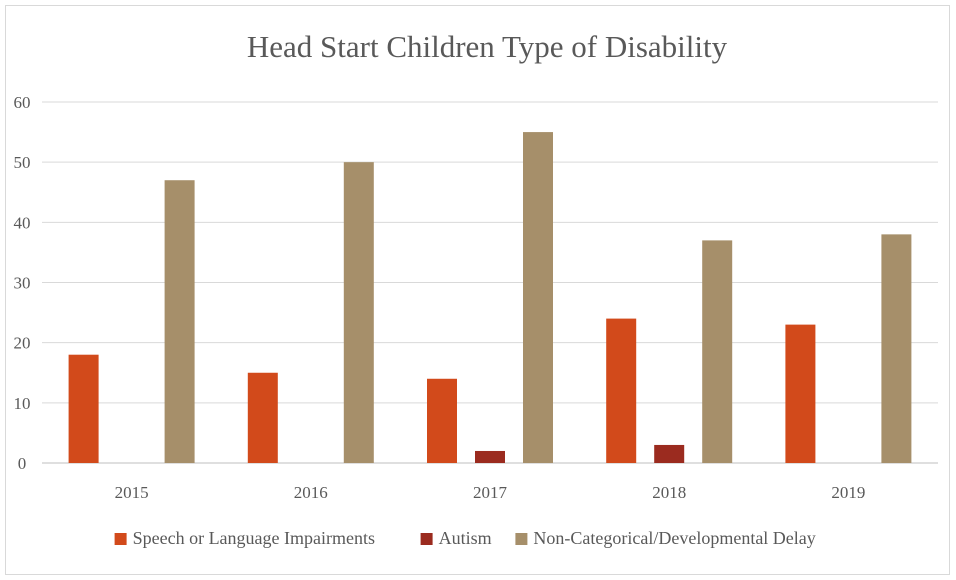 The width and height of the screenshot is (956, 580). What do you see at coordinates (262, 417) in the screenshot?
I see `bar-speech-or-language-impairments-2016` at bounding box center [262, 417].